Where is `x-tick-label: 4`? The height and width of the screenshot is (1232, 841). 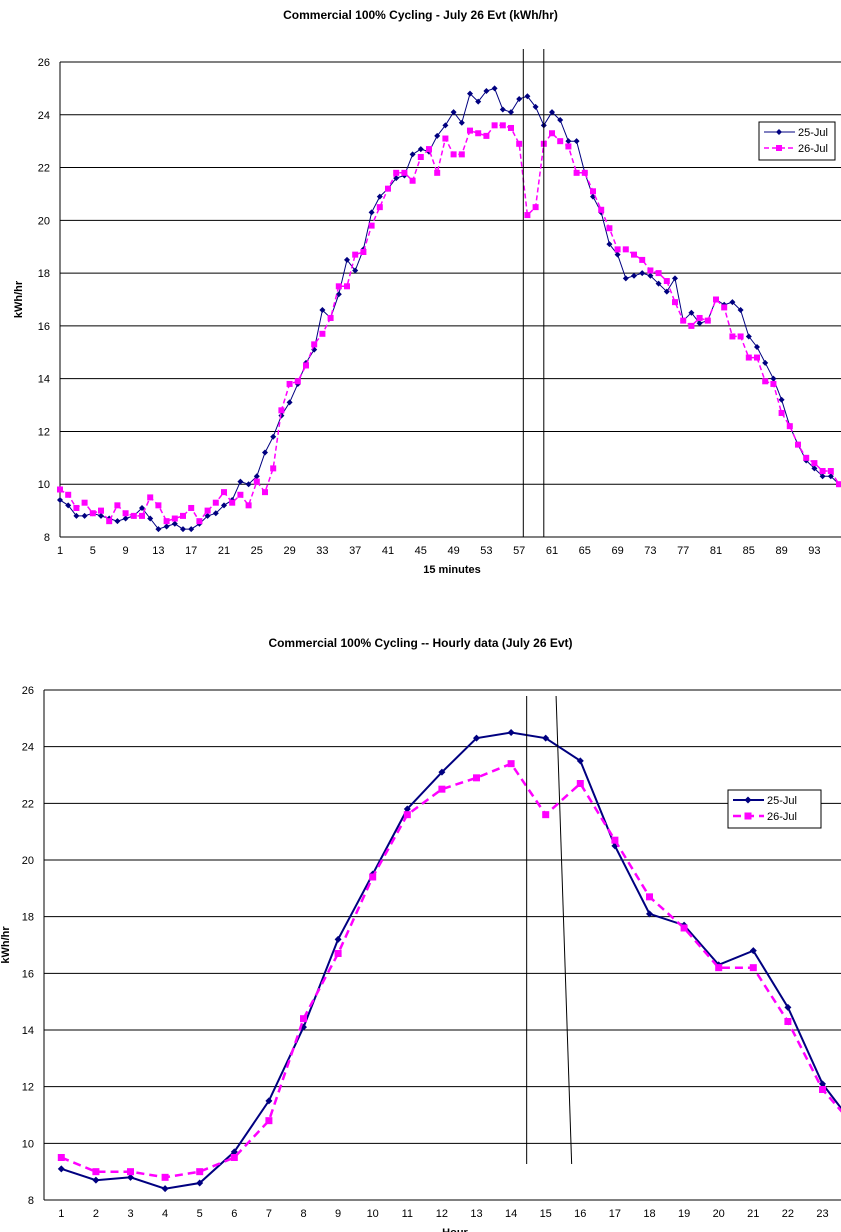 x-tick-label: 4 is located at coordinates (165, 1214).